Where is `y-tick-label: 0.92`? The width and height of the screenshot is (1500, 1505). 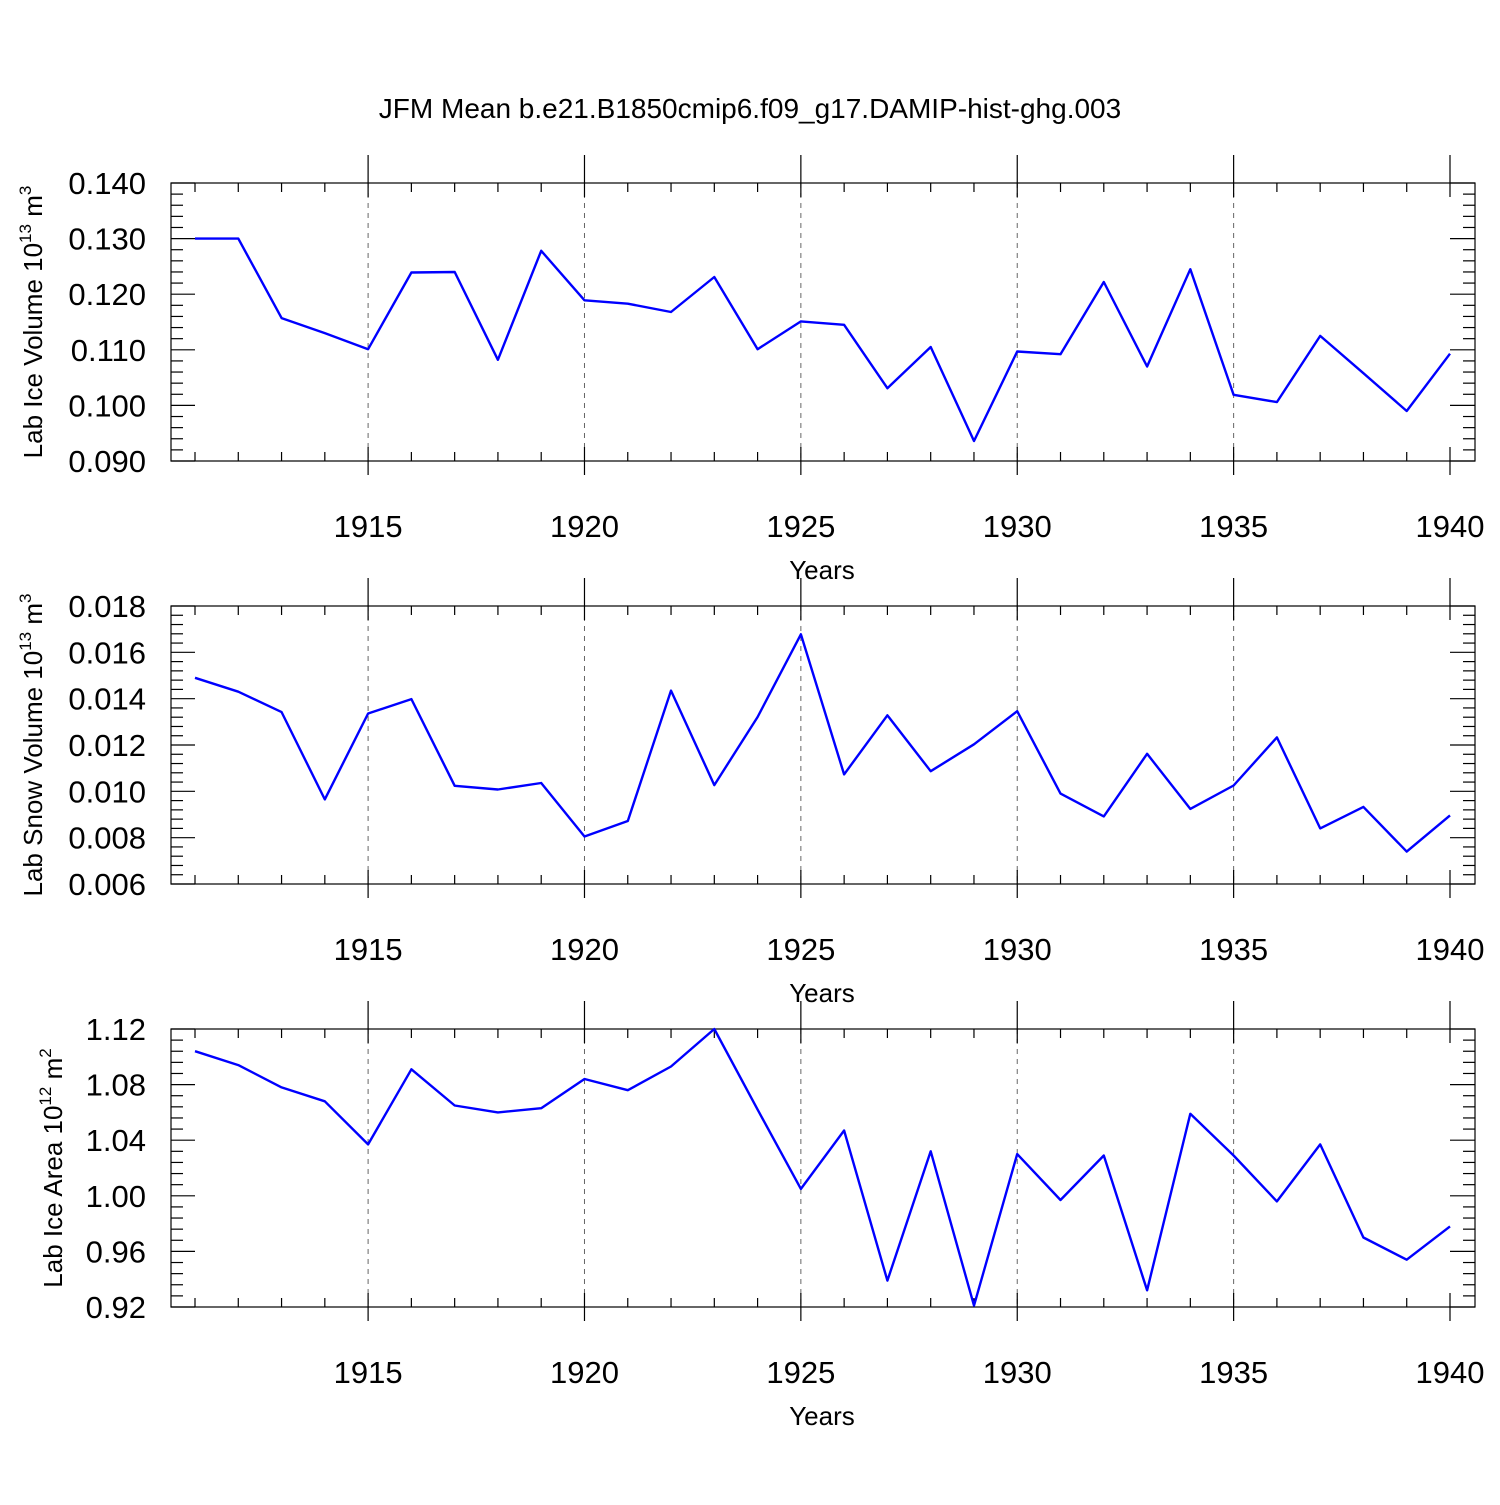
y-tick-label: 0.92 is located at coordinates (116, 1307).